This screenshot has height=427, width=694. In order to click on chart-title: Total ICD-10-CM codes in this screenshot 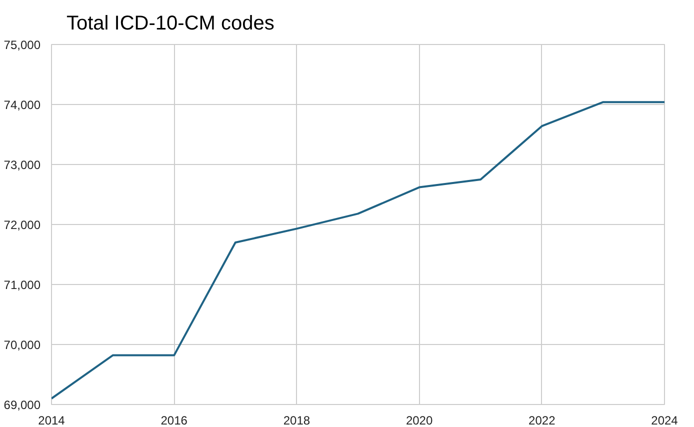, I will do `click(170, 23)`.